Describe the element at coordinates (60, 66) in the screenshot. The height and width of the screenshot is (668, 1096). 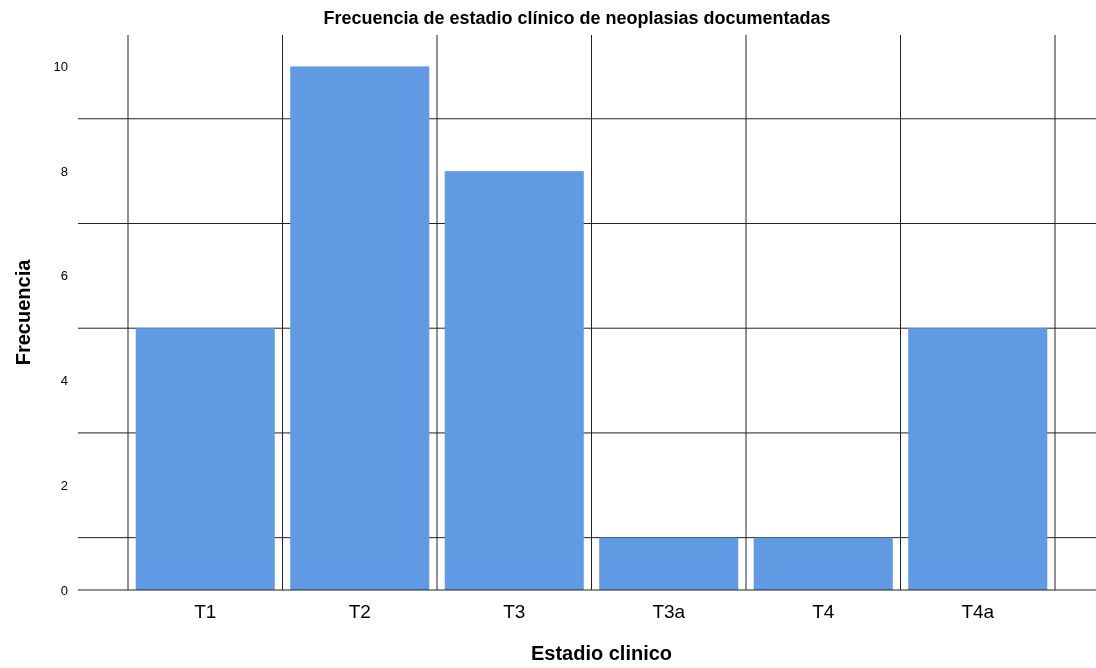
I see `y-tick-label: 10` at that location.